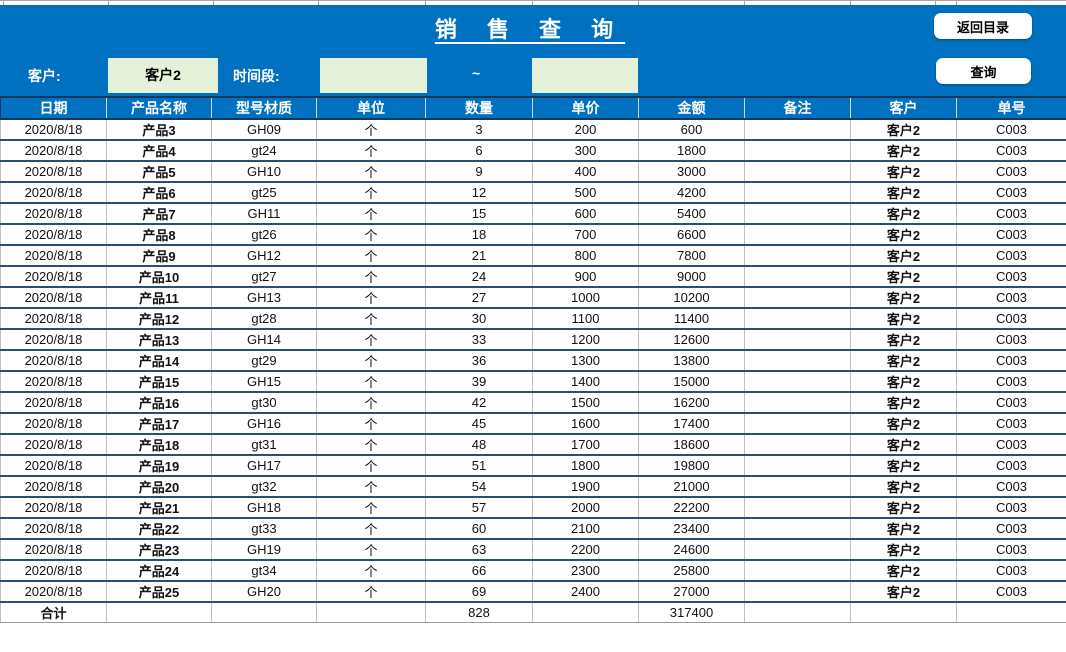 This screenshot has height=652, width=1066. Describe the element at coordinates (264, 214) in the screenshot. I see `cell-model: GH11` at that location.